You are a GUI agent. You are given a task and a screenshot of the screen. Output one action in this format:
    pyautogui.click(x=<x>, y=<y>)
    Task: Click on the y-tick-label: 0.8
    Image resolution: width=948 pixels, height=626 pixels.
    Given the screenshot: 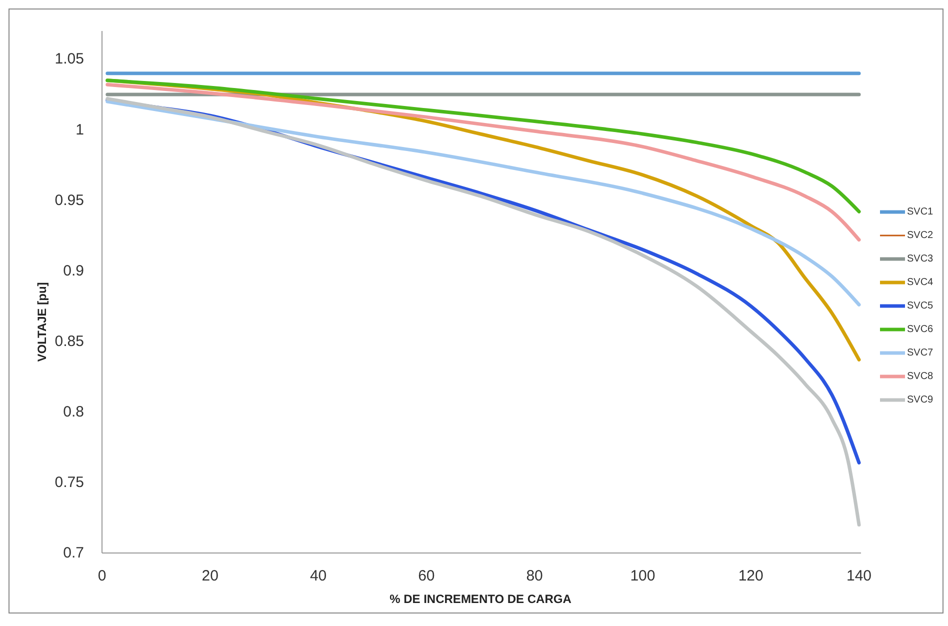 What is the action you would take?
    pyautogui.click(x=73, y=411)
    